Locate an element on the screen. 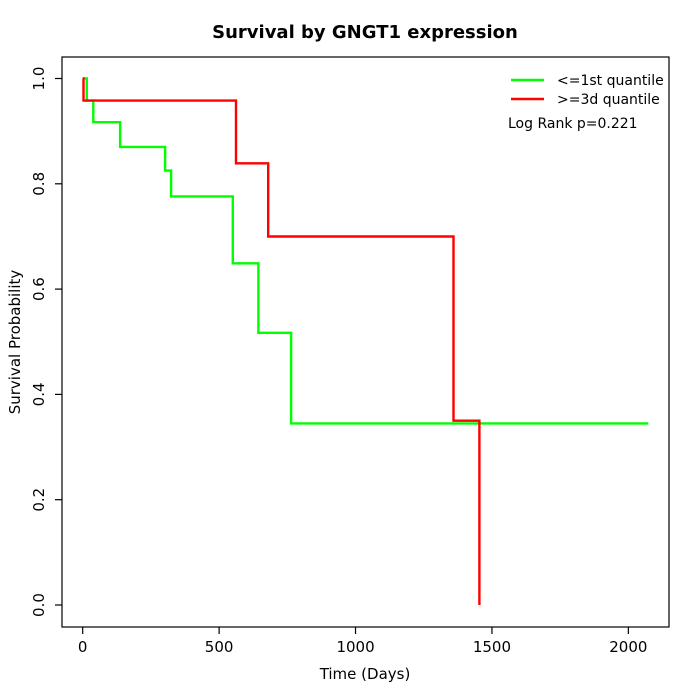 The width and height of the screenshot is (700, 700). y-tick-label: 0.0 is located at coordinates (39, 605).